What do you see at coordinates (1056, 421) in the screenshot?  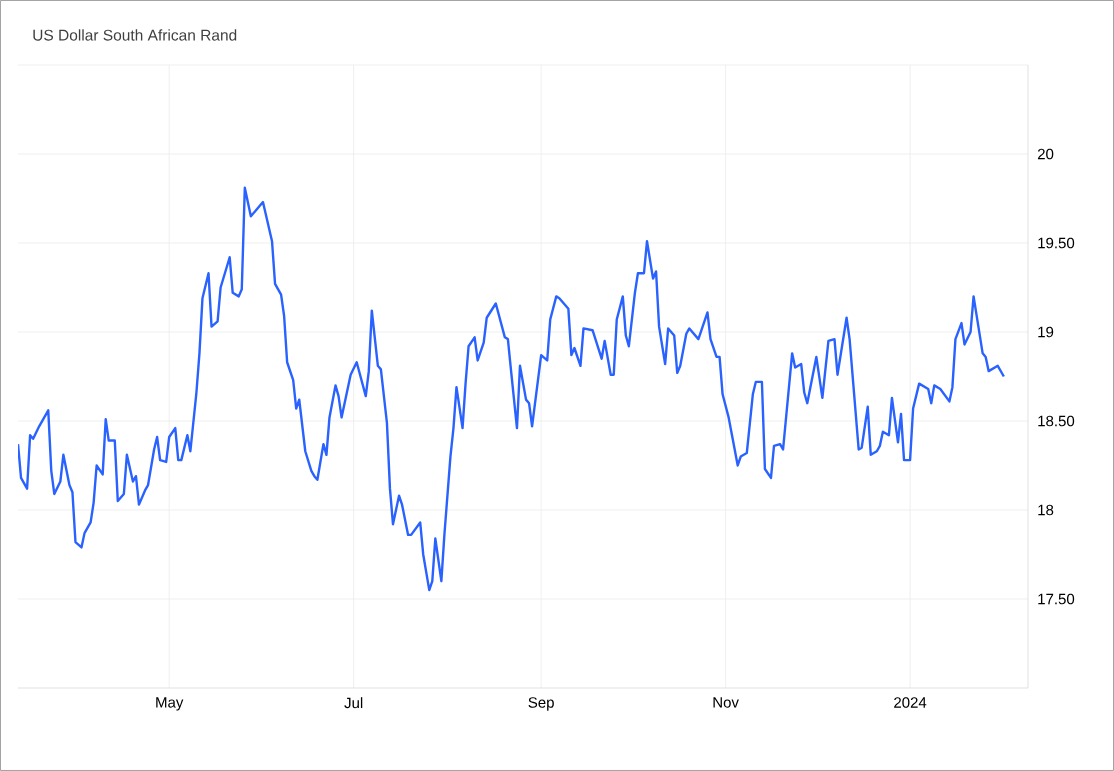 I see `y-tick-label: 18.50` at bounding box center [1056, 421].